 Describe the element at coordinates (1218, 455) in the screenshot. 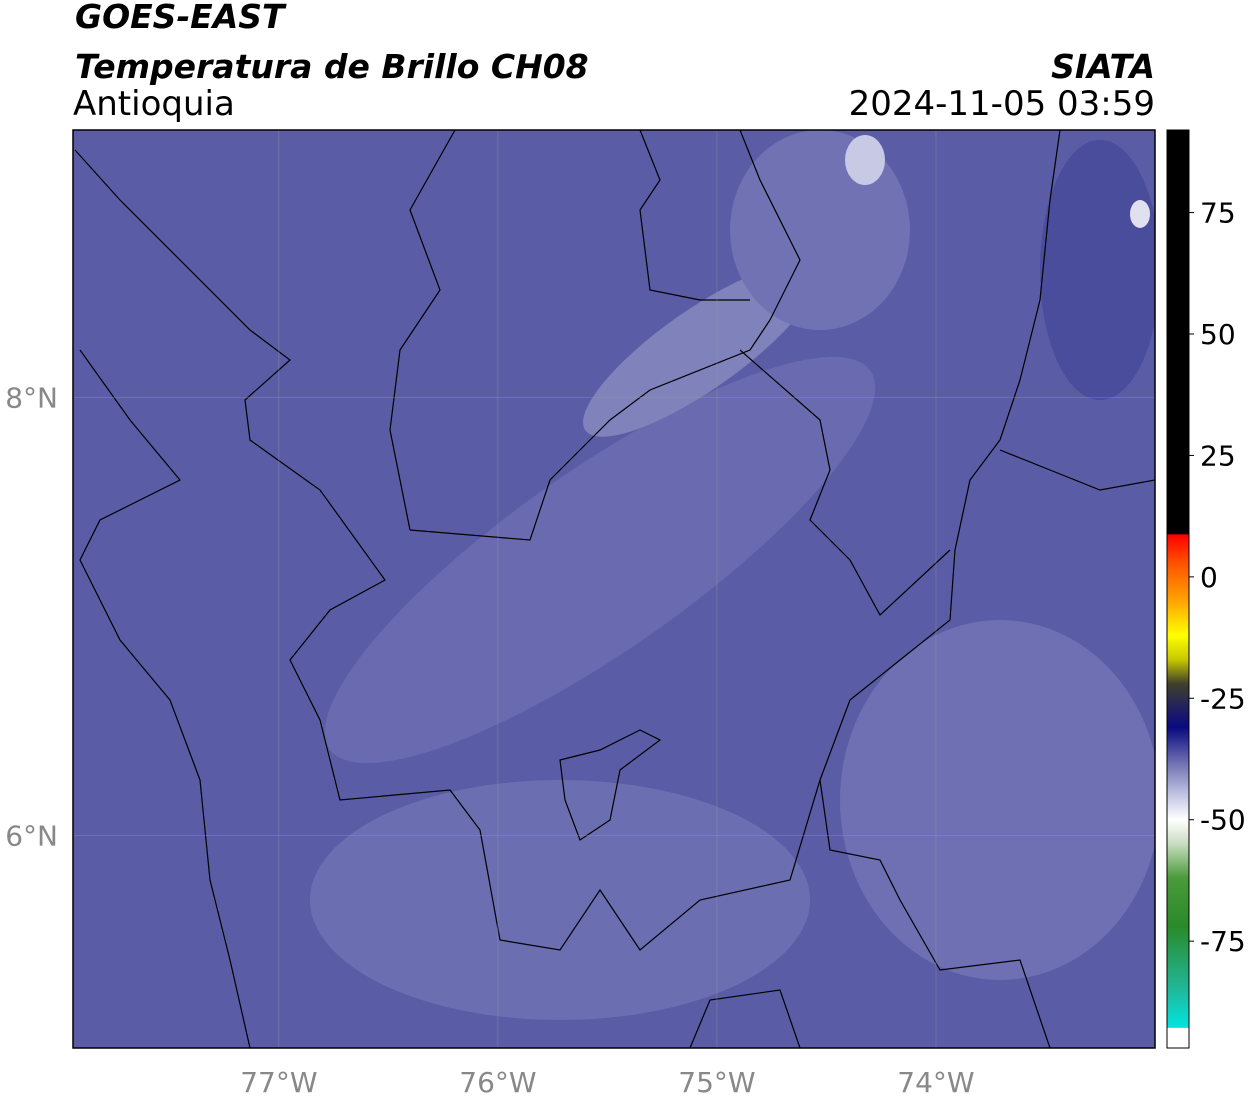

I see `colorbar-tick-label: 25` at that location.